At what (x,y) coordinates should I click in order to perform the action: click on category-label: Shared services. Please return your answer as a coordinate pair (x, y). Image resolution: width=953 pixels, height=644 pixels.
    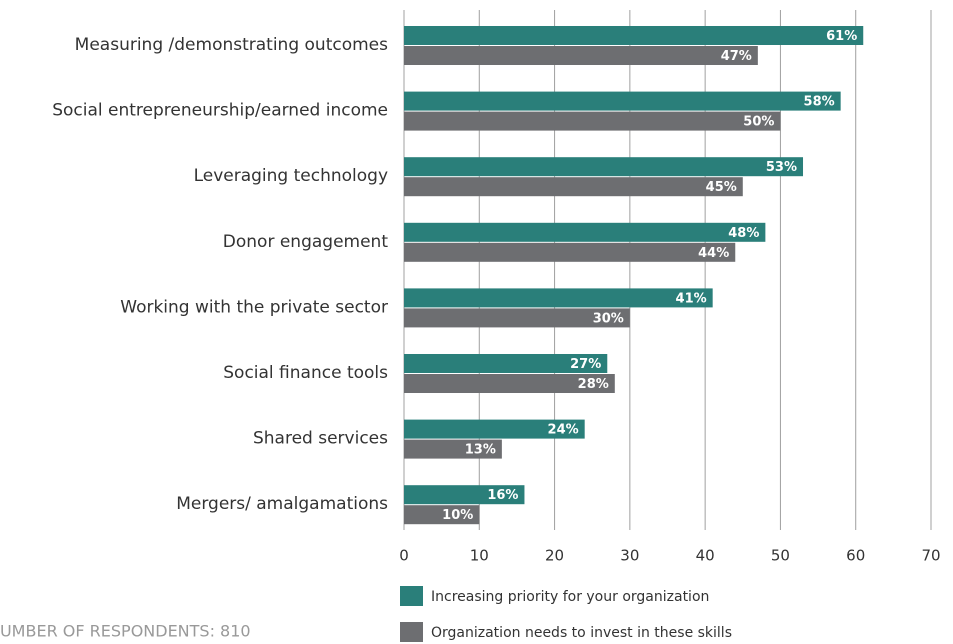
    Looking at the image, I should click on (320, 439).